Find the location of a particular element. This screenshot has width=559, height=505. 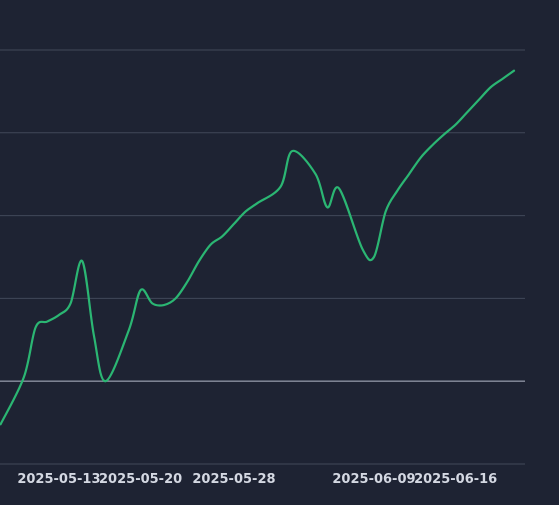

x-tick-label: 2025-05-20 is located at coordinates (140, 479).